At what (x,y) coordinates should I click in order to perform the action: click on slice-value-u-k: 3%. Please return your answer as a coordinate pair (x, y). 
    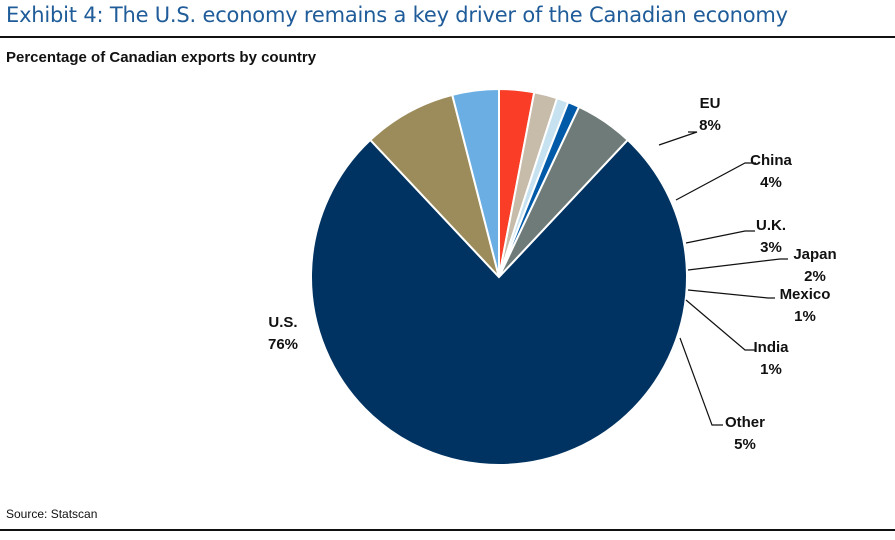
    Looking at the image, I should click on (771, 247).